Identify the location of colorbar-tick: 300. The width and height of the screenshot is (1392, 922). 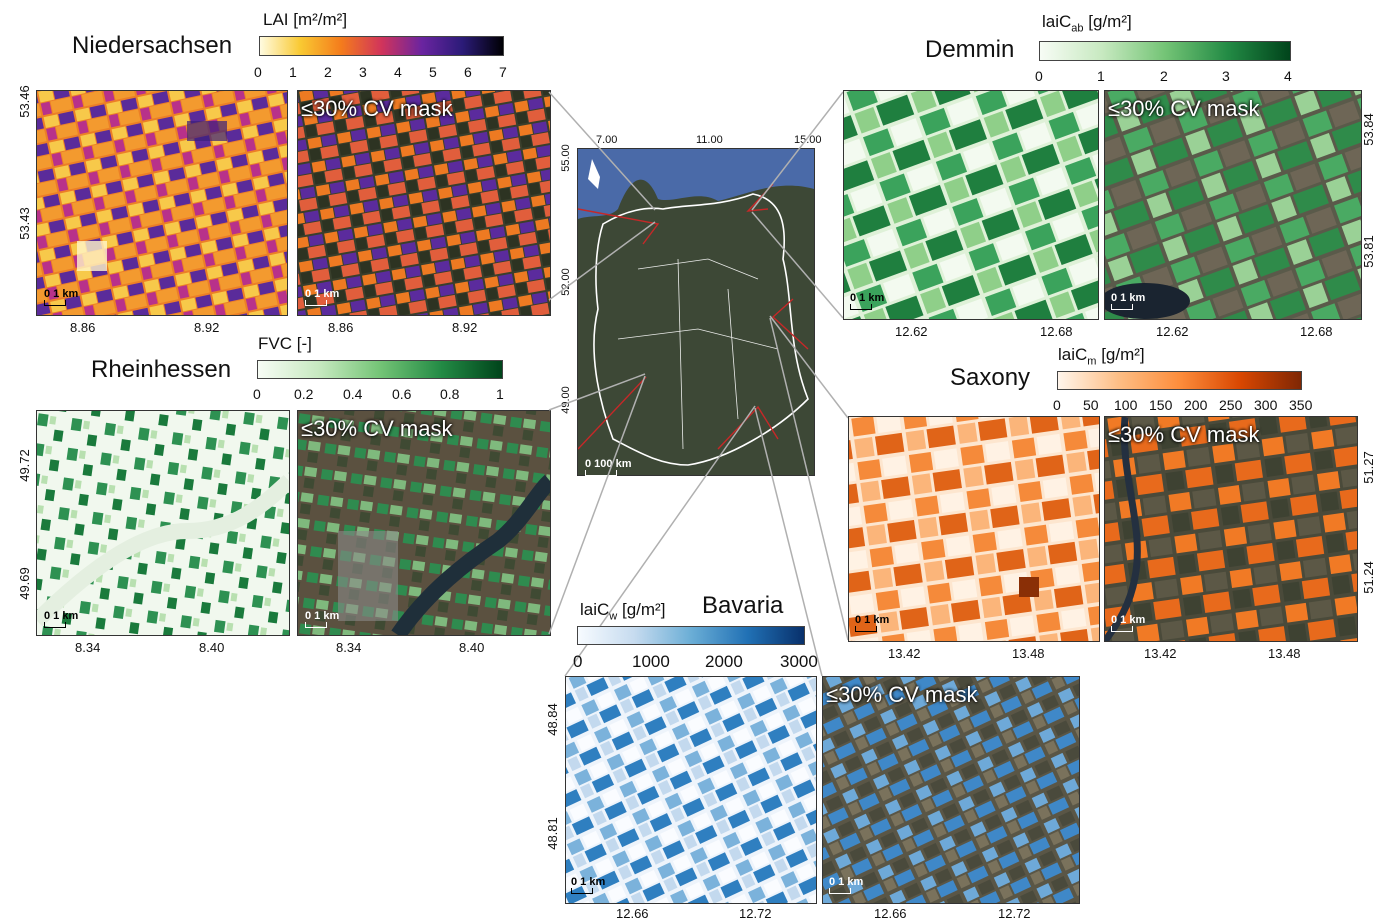
(1266, 405).